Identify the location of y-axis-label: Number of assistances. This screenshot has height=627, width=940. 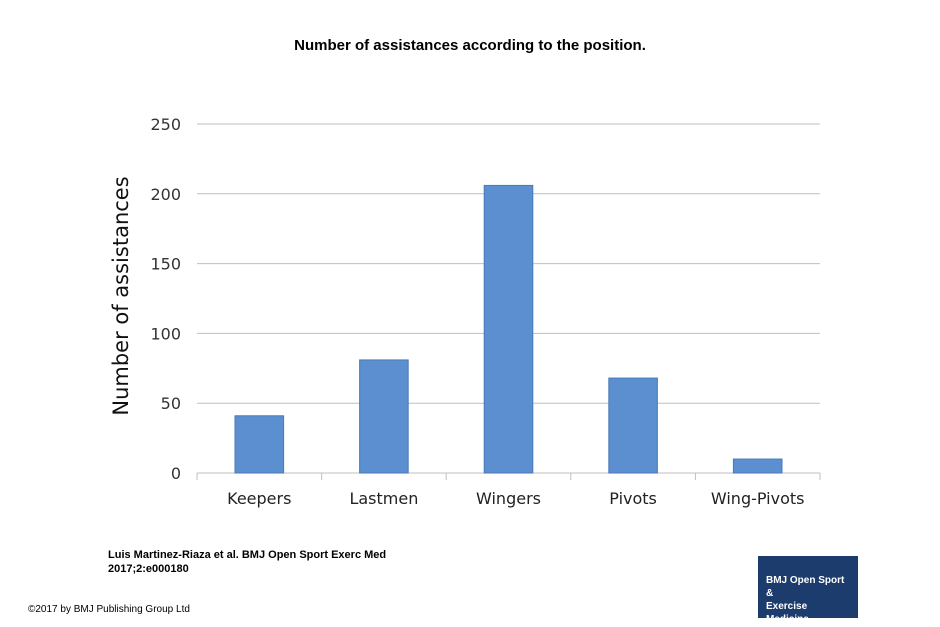
(121, 295).